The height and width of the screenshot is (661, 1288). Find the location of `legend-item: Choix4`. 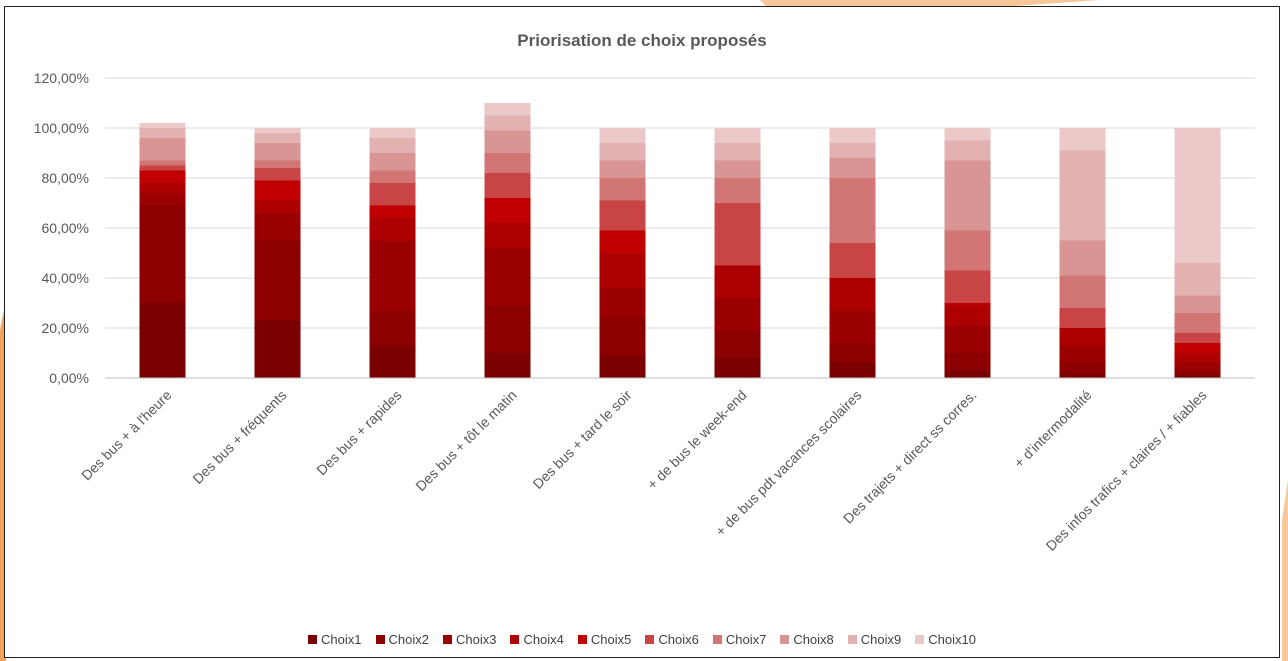

legend-item: Choix4 is located at coordinates (537, 639).